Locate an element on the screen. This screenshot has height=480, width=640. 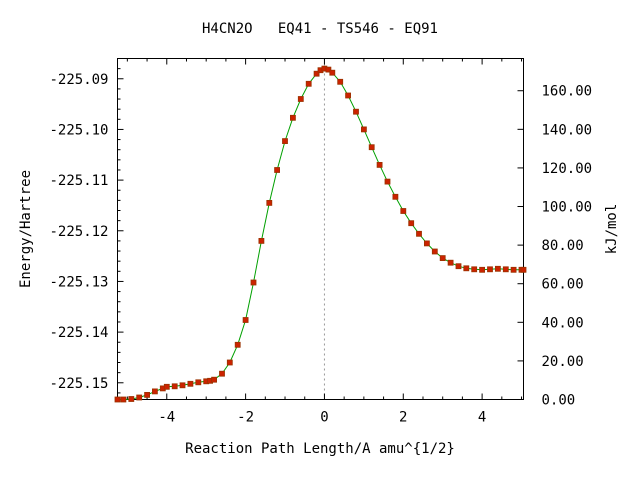
y2-tick-label: 140.00 is located at coordinates (567, 130).